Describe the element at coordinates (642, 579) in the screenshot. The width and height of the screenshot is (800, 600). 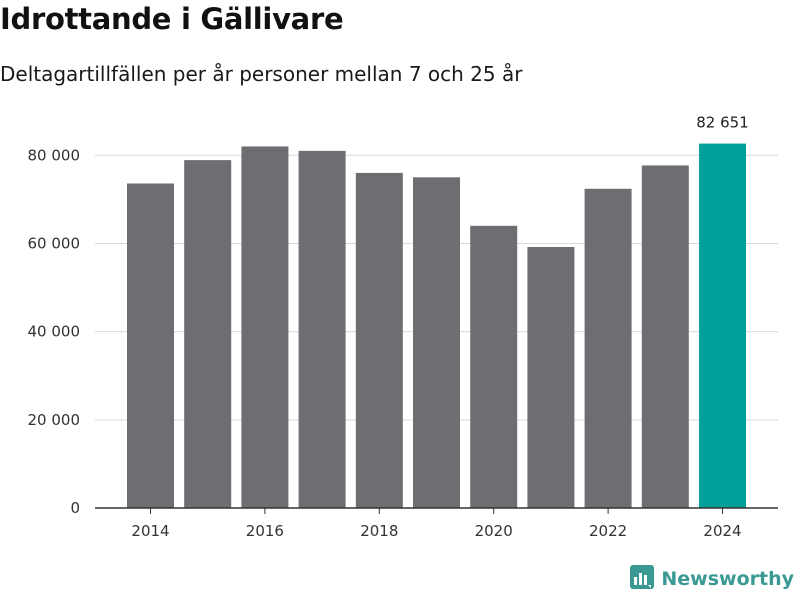
I see `newsworthy-logo-icon` at that location.